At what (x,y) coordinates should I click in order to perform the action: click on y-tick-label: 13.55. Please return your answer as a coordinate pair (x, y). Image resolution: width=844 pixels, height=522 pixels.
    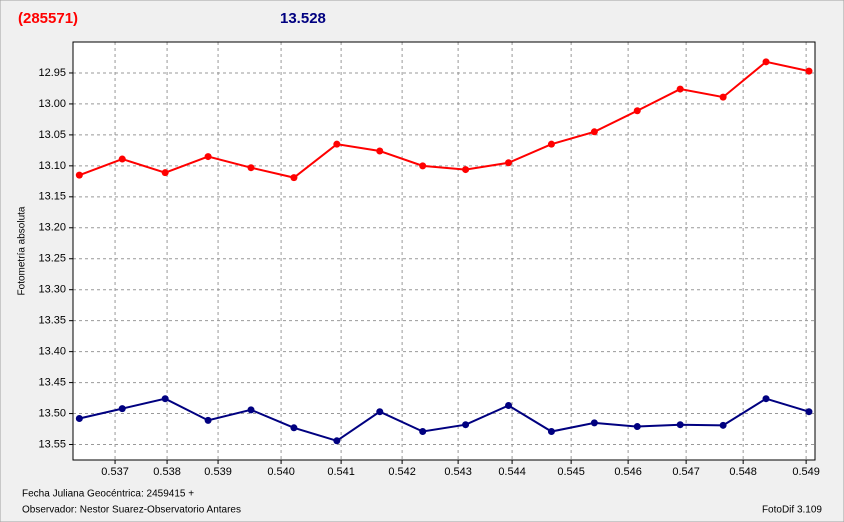
    Looking at the image, I should click on (52, 444).